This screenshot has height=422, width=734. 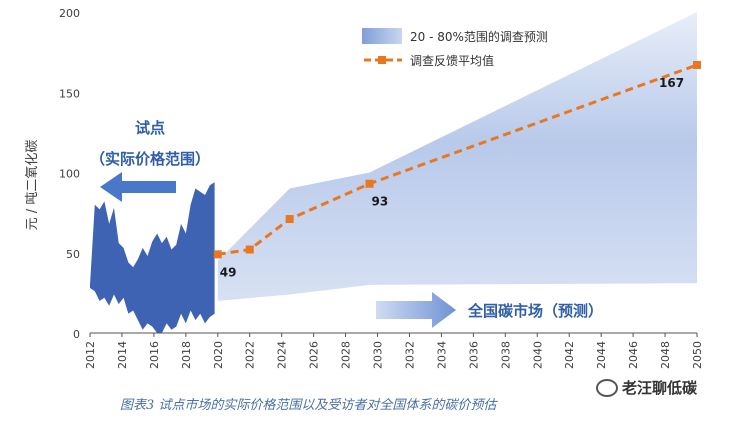 What do you see at coordinates (69, 174) in the screenshot?
I see `y-tick-label: 100` at bounding box center [69, 174].